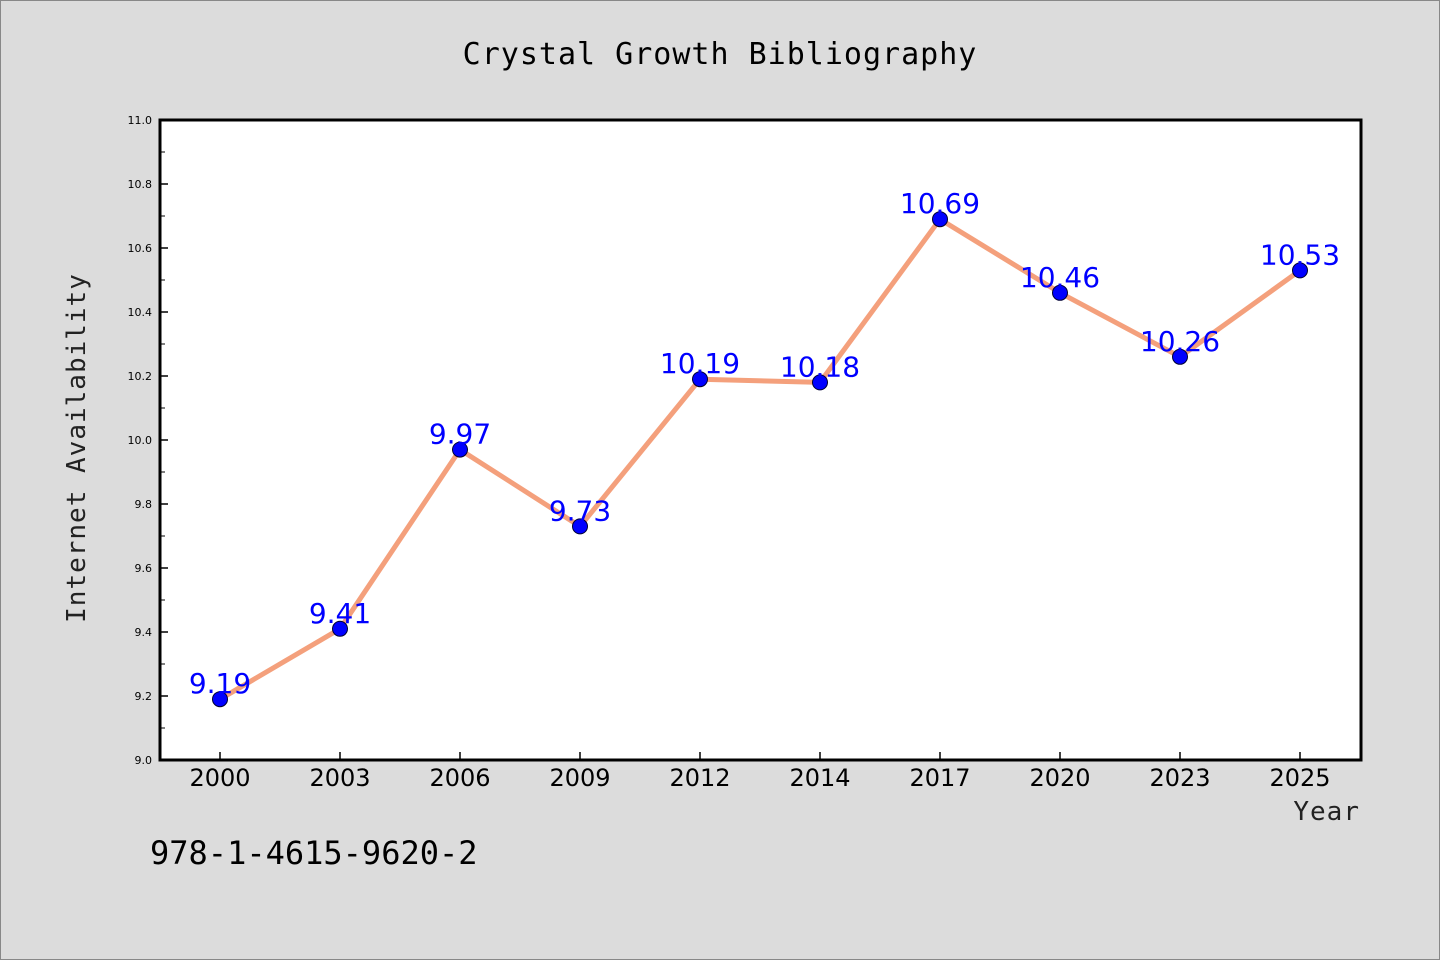  I want to click on footnote-isbn: 978-1-4615-9620-2, so click(314, 853).